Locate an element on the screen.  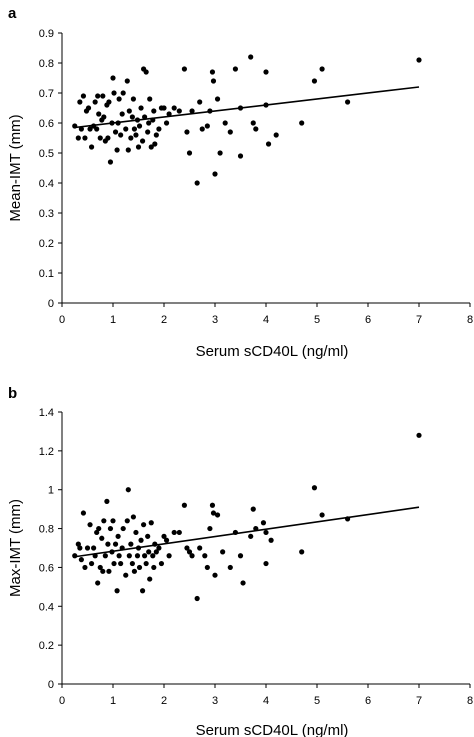
x-tick-label: 8 is located at coordinates (470, 701).